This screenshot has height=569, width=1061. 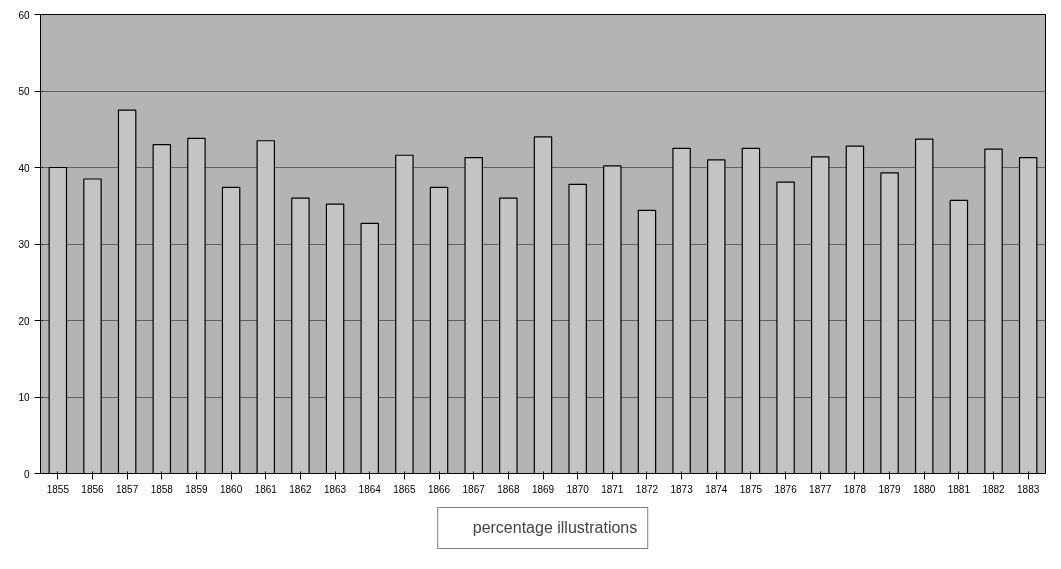 I want to click on x-tick-label: 1865, so click(x=404, y=489).